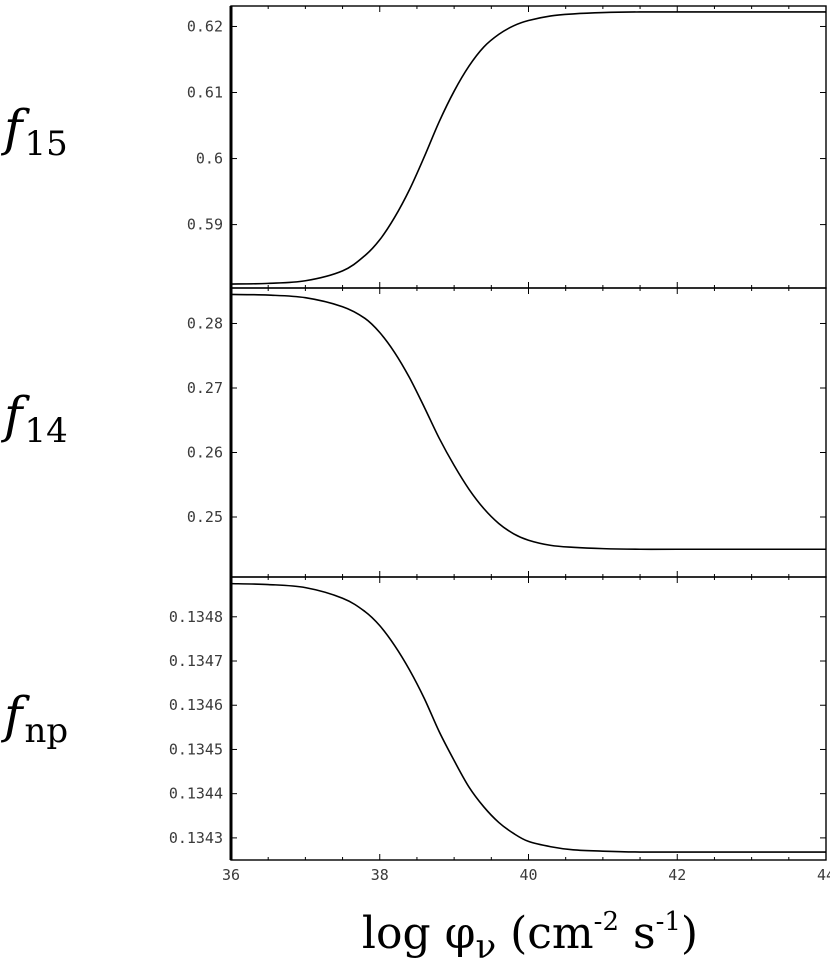  Describe the element at coordinates (823, 875) in the screenshot. I see `x-tick-label: 44` at that location.